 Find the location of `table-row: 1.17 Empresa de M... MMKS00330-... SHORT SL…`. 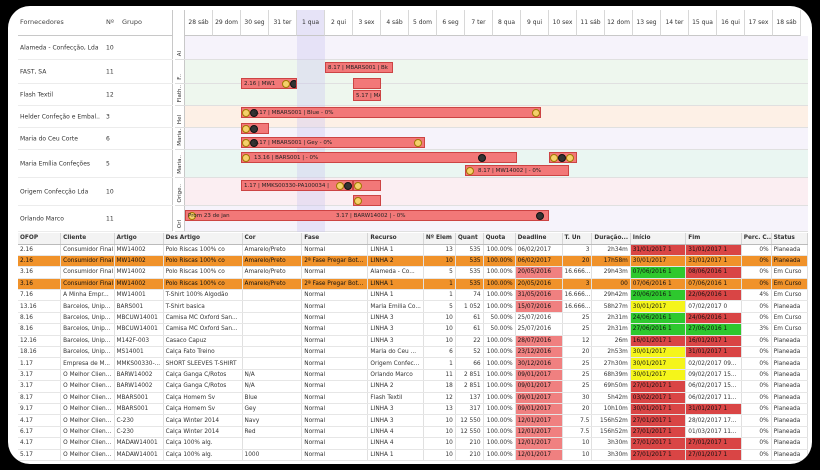

table-row: 1.17 Empresa de M... MMKS00330-... SHORT SL… is located at coordinates (413, 363).